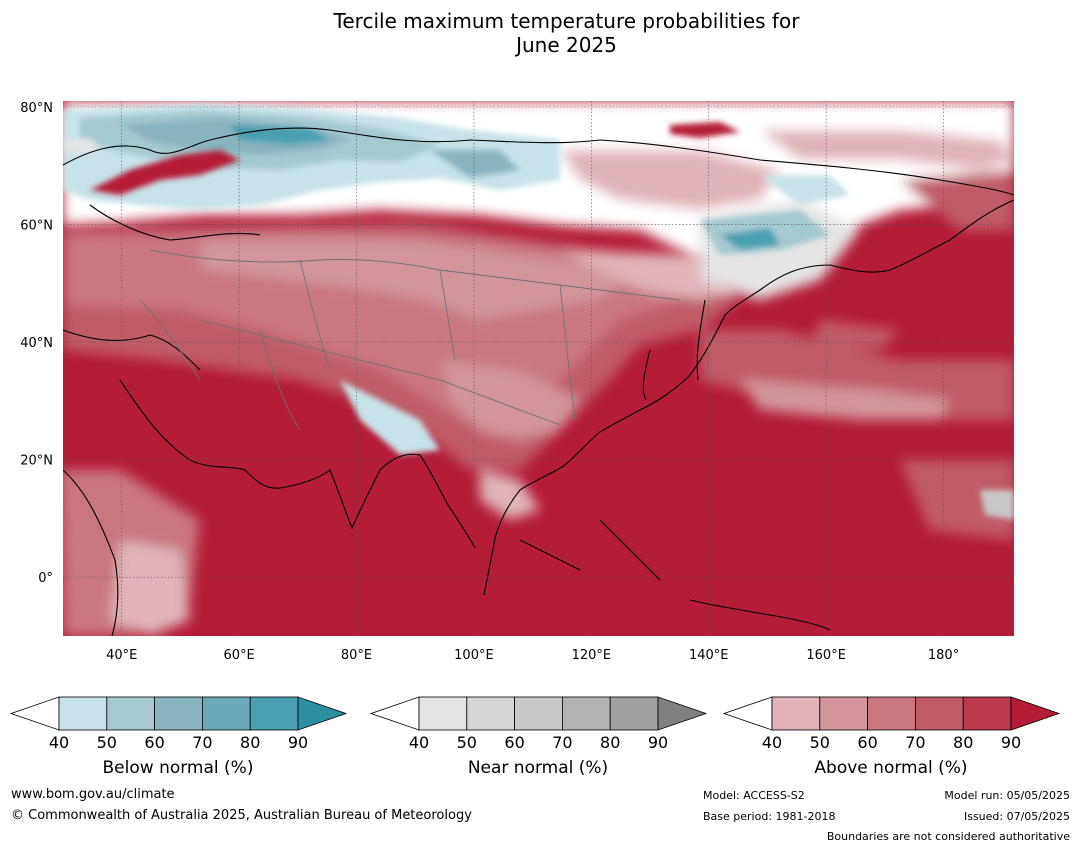 Image resolution: width=1081 pixels, height=850 pixels. What do you see at coordinates (747, 713) in the screenshot?
I see `above-colorbar-under-extension` at bounding box center [747, 713].